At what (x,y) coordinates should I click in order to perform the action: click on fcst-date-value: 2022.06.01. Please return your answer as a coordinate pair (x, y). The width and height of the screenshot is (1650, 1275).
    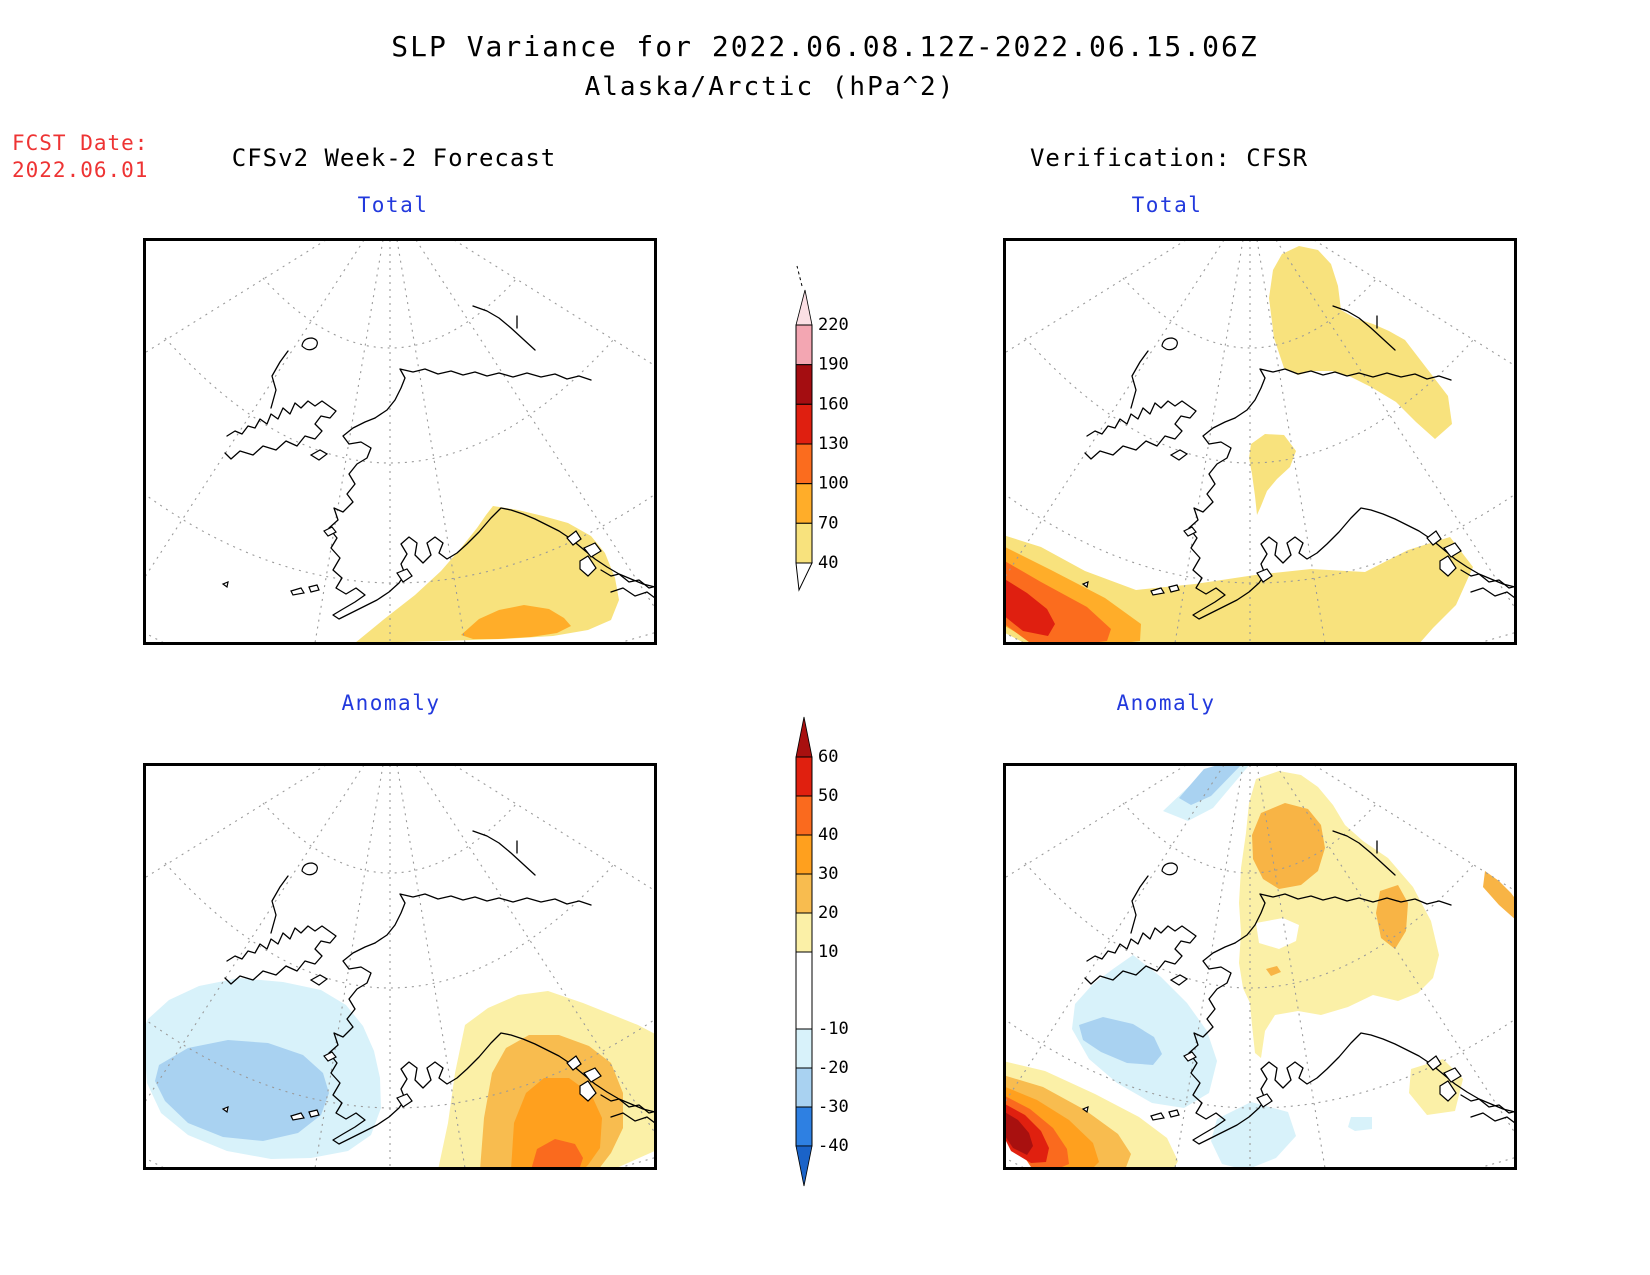
    Looking at the image, I should click on (80, 170).